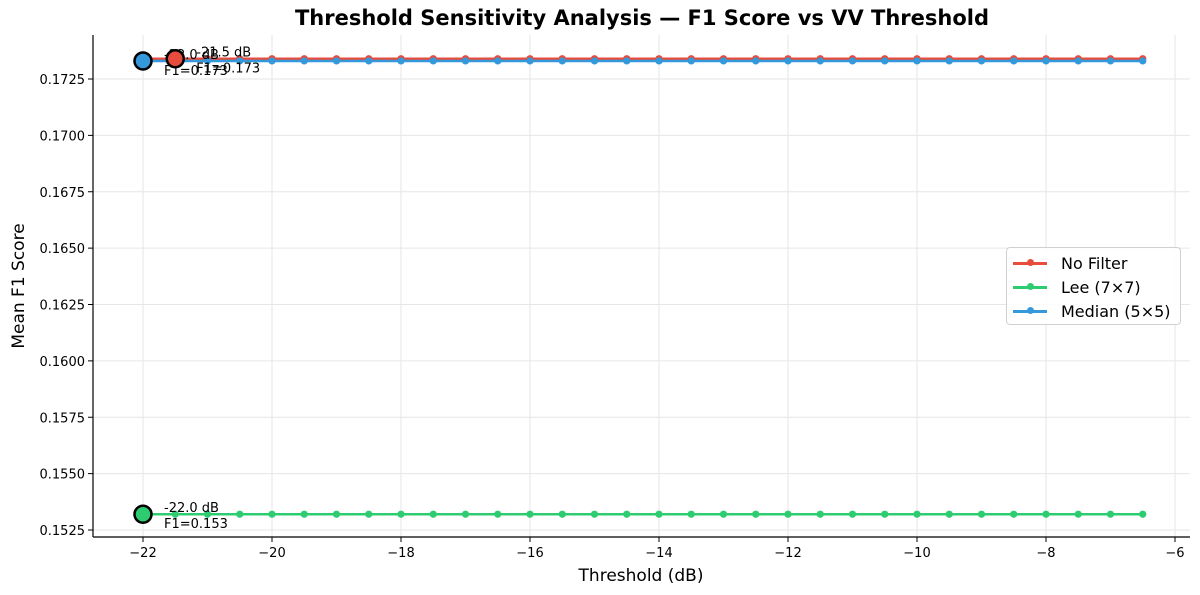  Describe the element at coordinates (1101, 287) in the screenshot. I see `legend-label: Lee (7×7)` at that location.